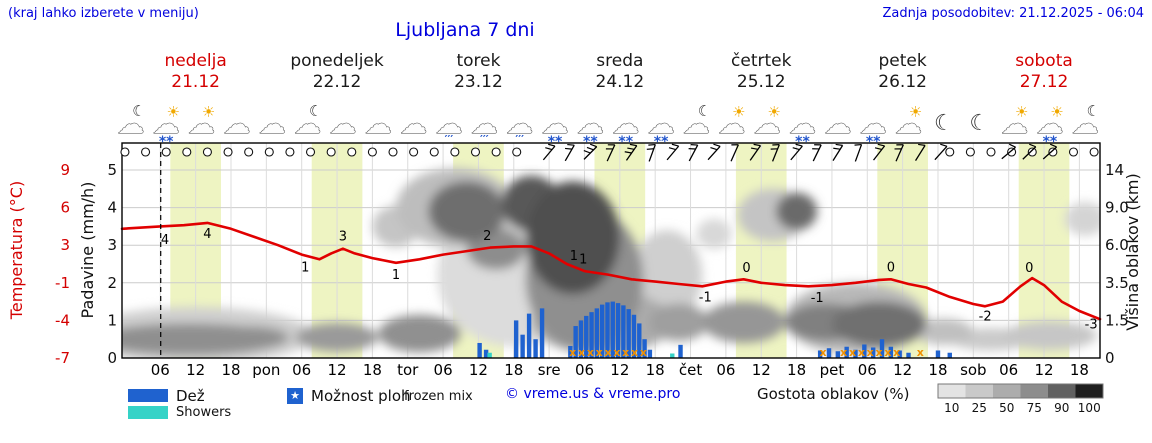  I want to click on day-header-name: četrtek, so click(761, 61).